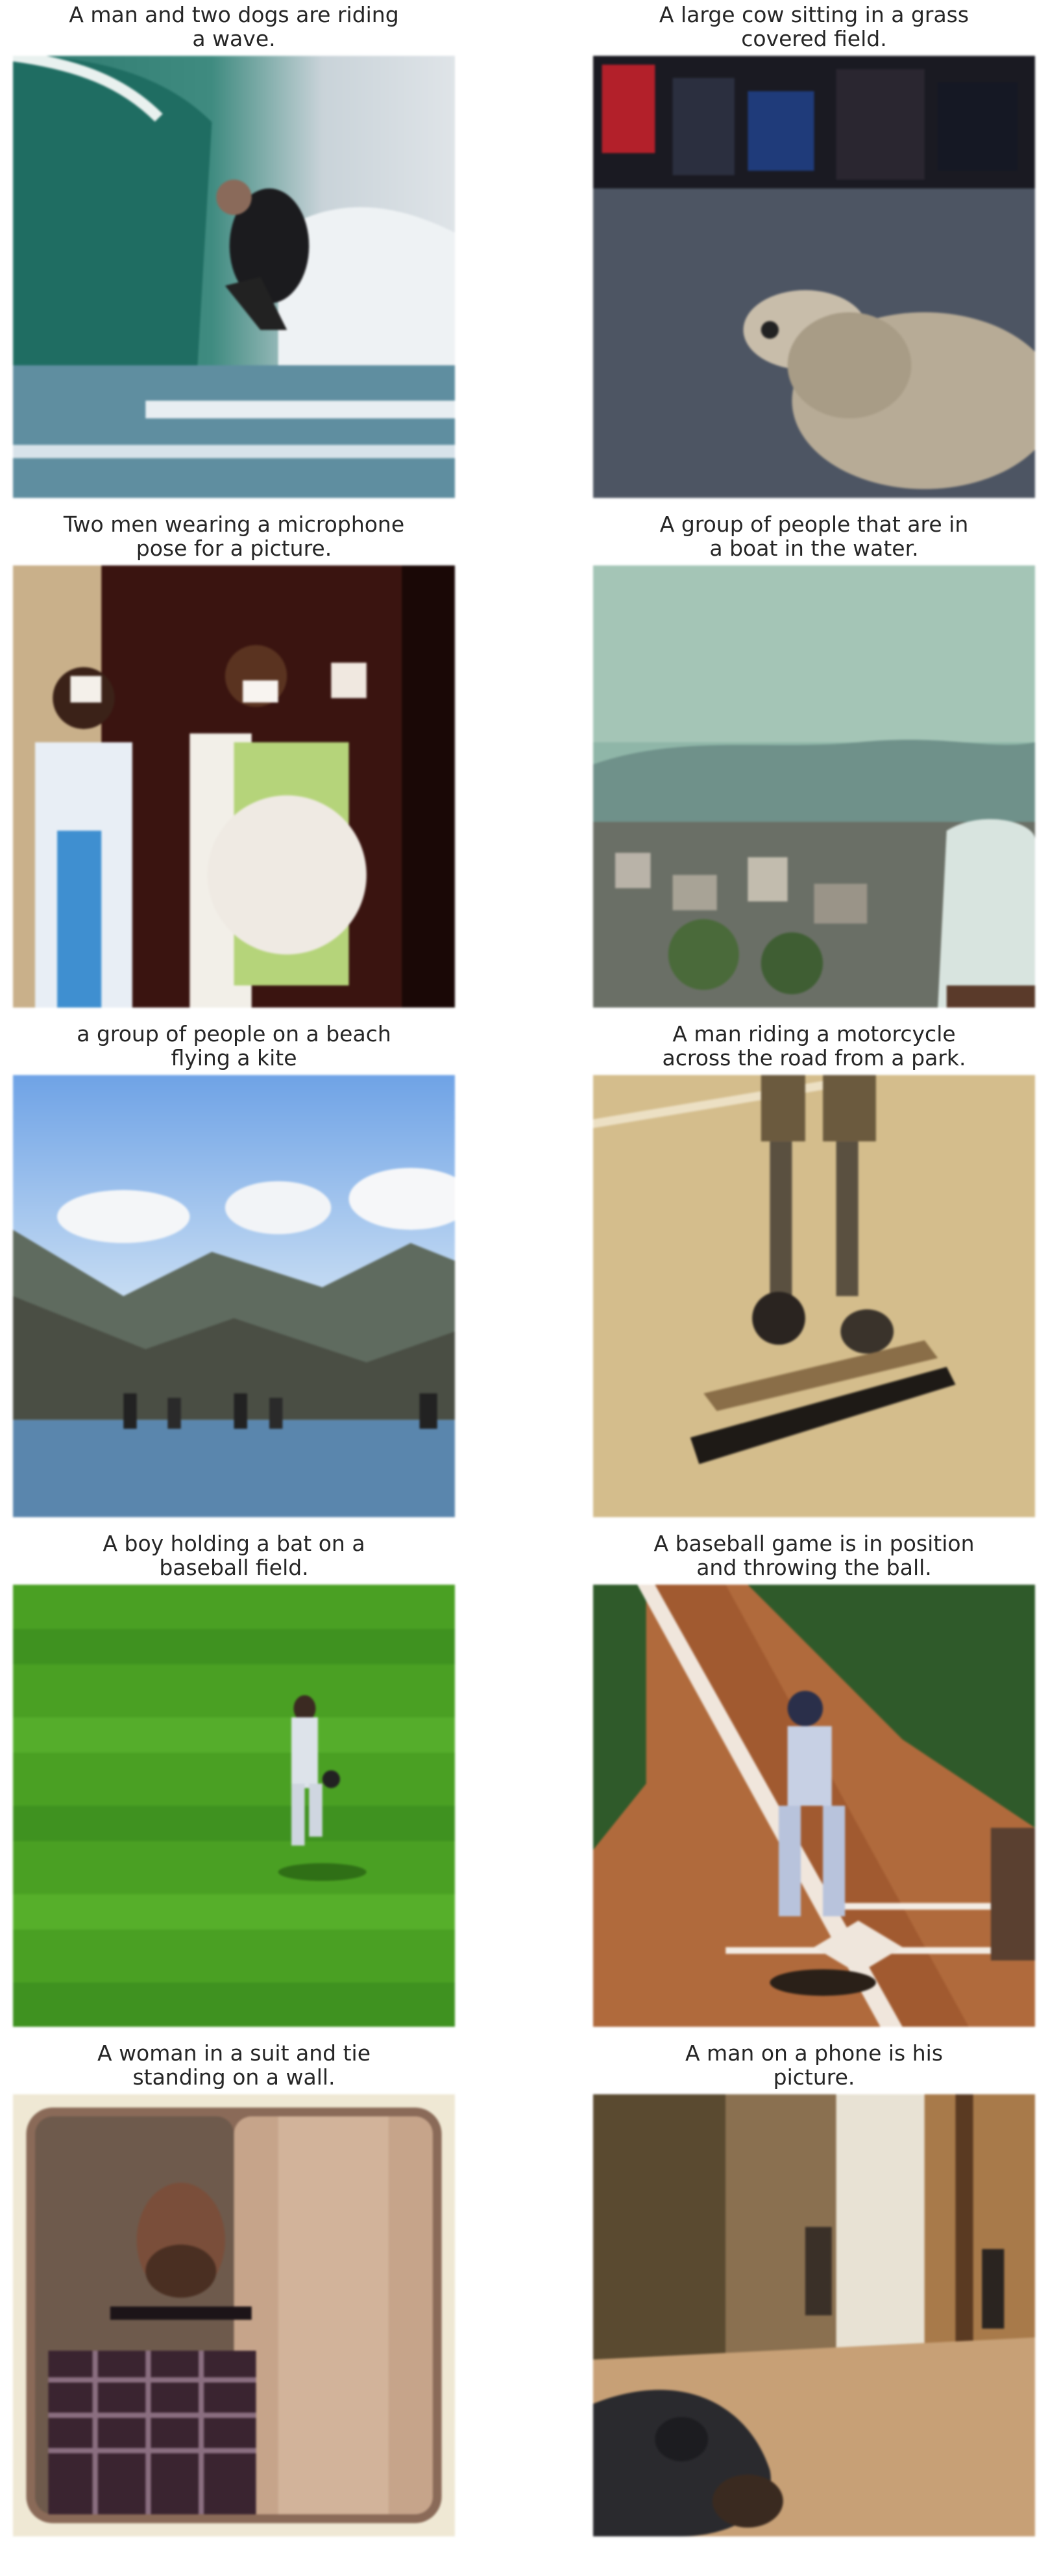  Describe the element at coordinates (234, 2315) in the screenshot. I see `man-in-plaid-shirt-photo` at that location.